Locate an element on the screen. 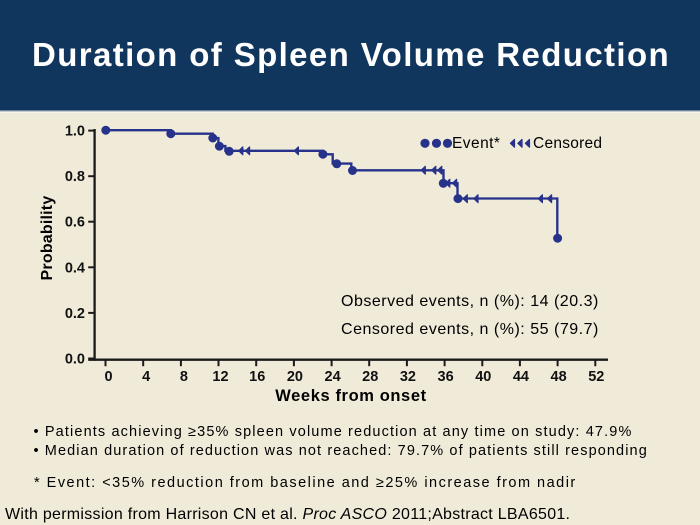 This screenshot has height=525, width=700. svg-text: 1.0 is located at coordinates (75, 132).